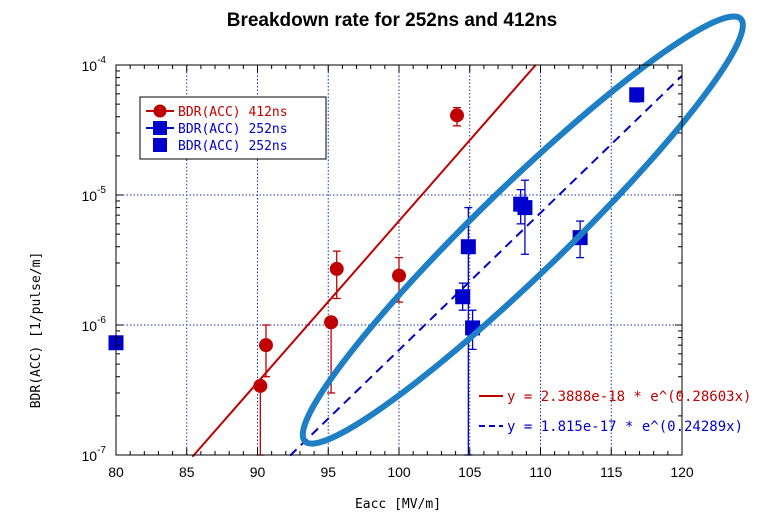  I want to click on x-tick-label: 90, so click(258, 472).